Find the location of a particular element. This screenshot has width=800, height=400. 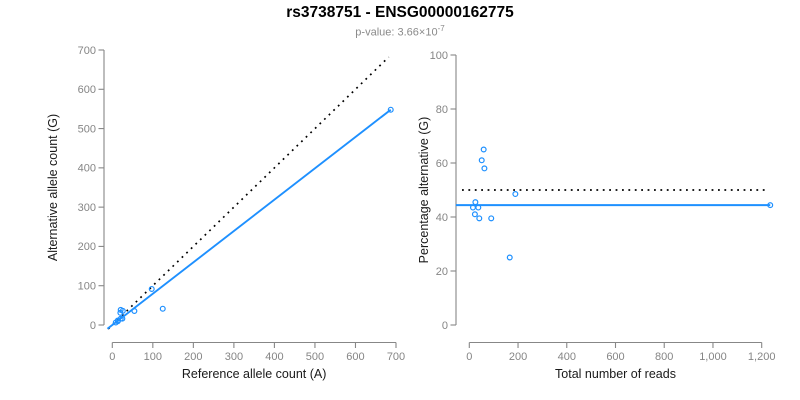

y-tick-label: 60 is located at coordinates (442, 164).